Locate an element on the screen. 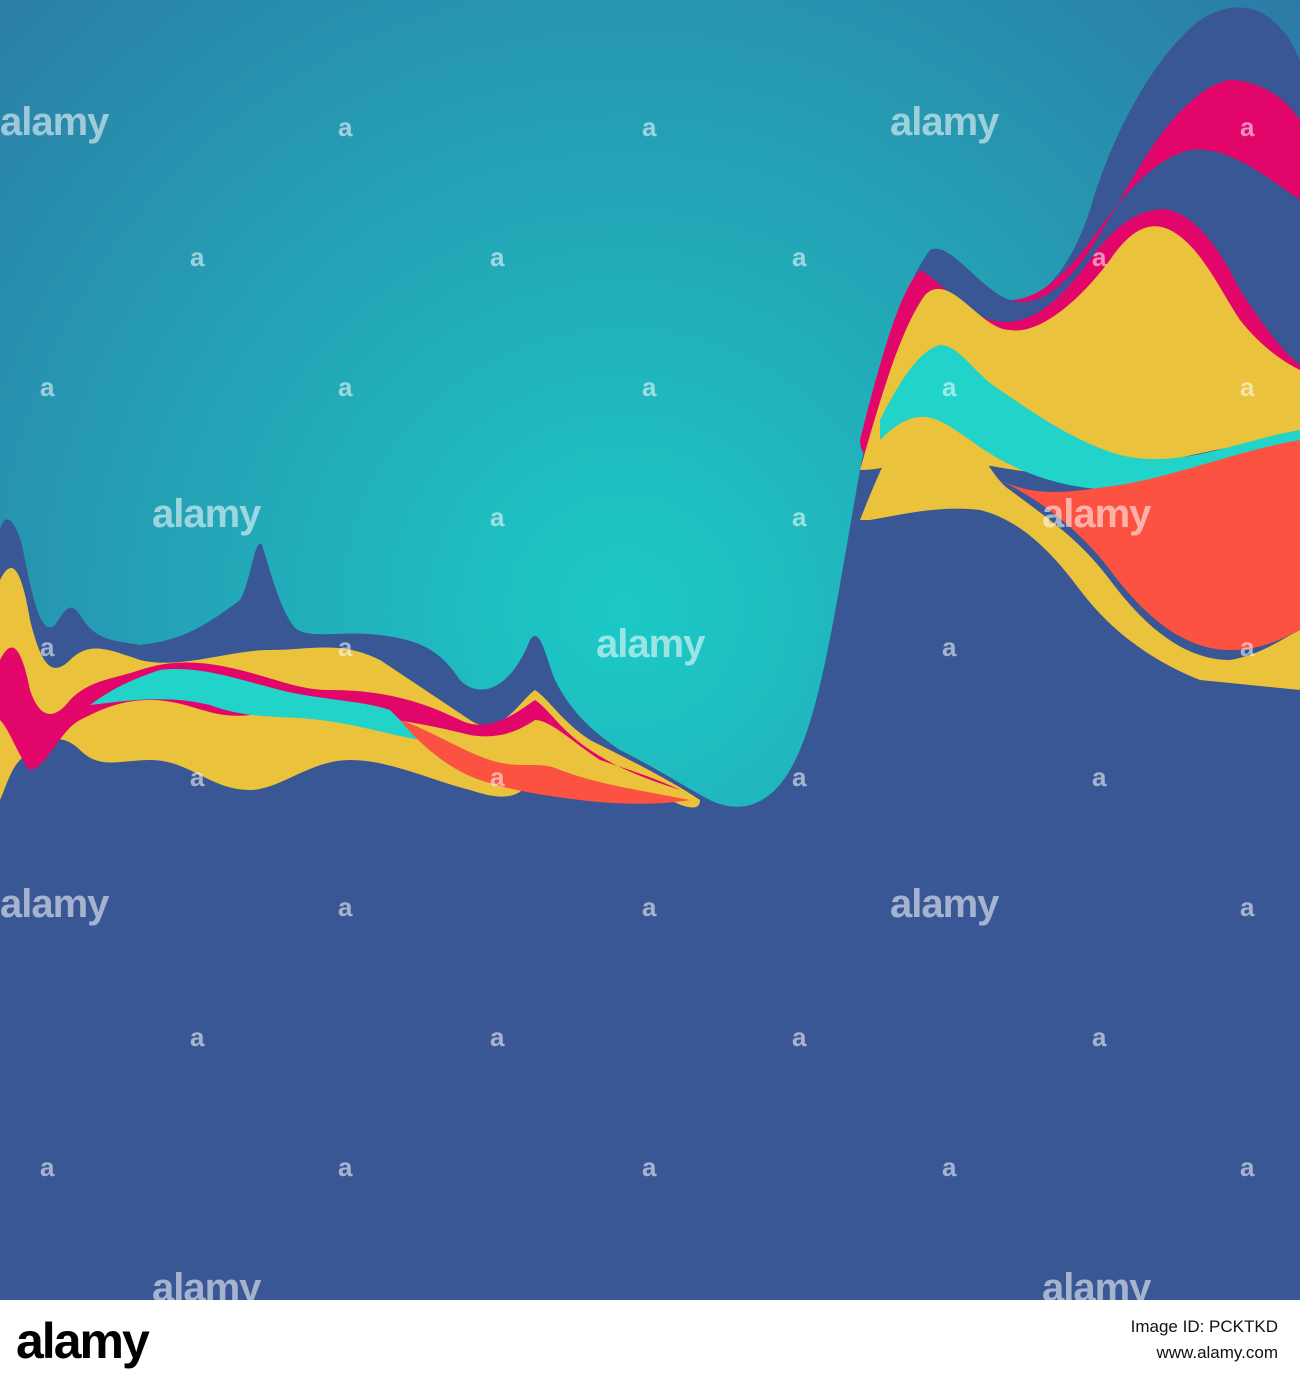 The height and width of the screenshot is (1390, 1300). left-cluster-yellow is located at coordinates (350, 688).